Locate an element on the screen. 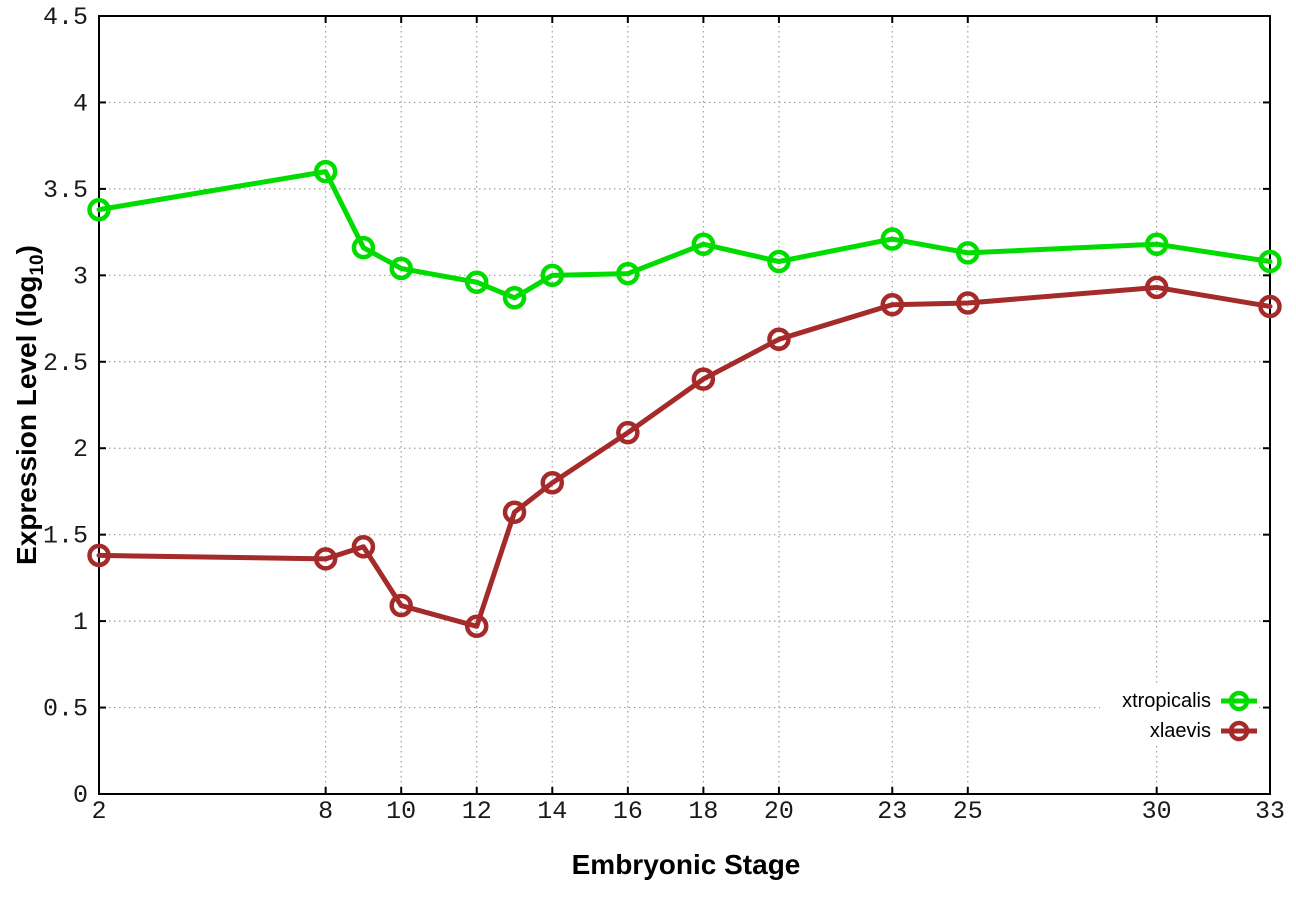 The width and height of the screenshot is (1296, 907). x-tick-label: 33 is located at coordinates (1270, 811).